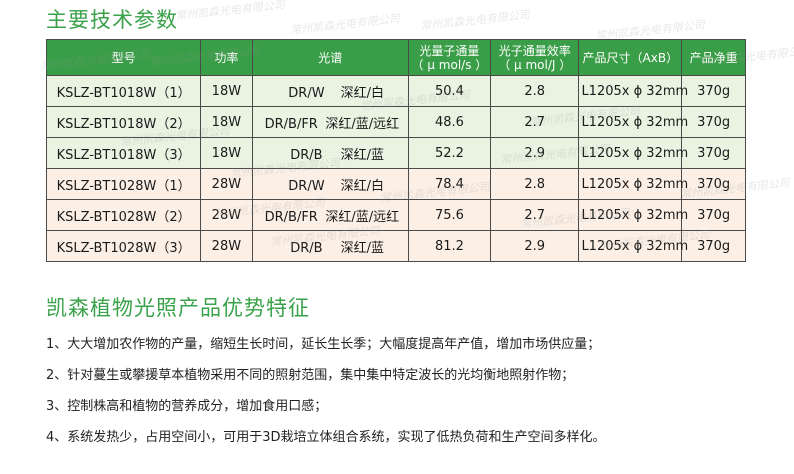 The height and width of the screenshot is (474, 794). I want to click on cell-ppf: 50.4, so click(449, 91).